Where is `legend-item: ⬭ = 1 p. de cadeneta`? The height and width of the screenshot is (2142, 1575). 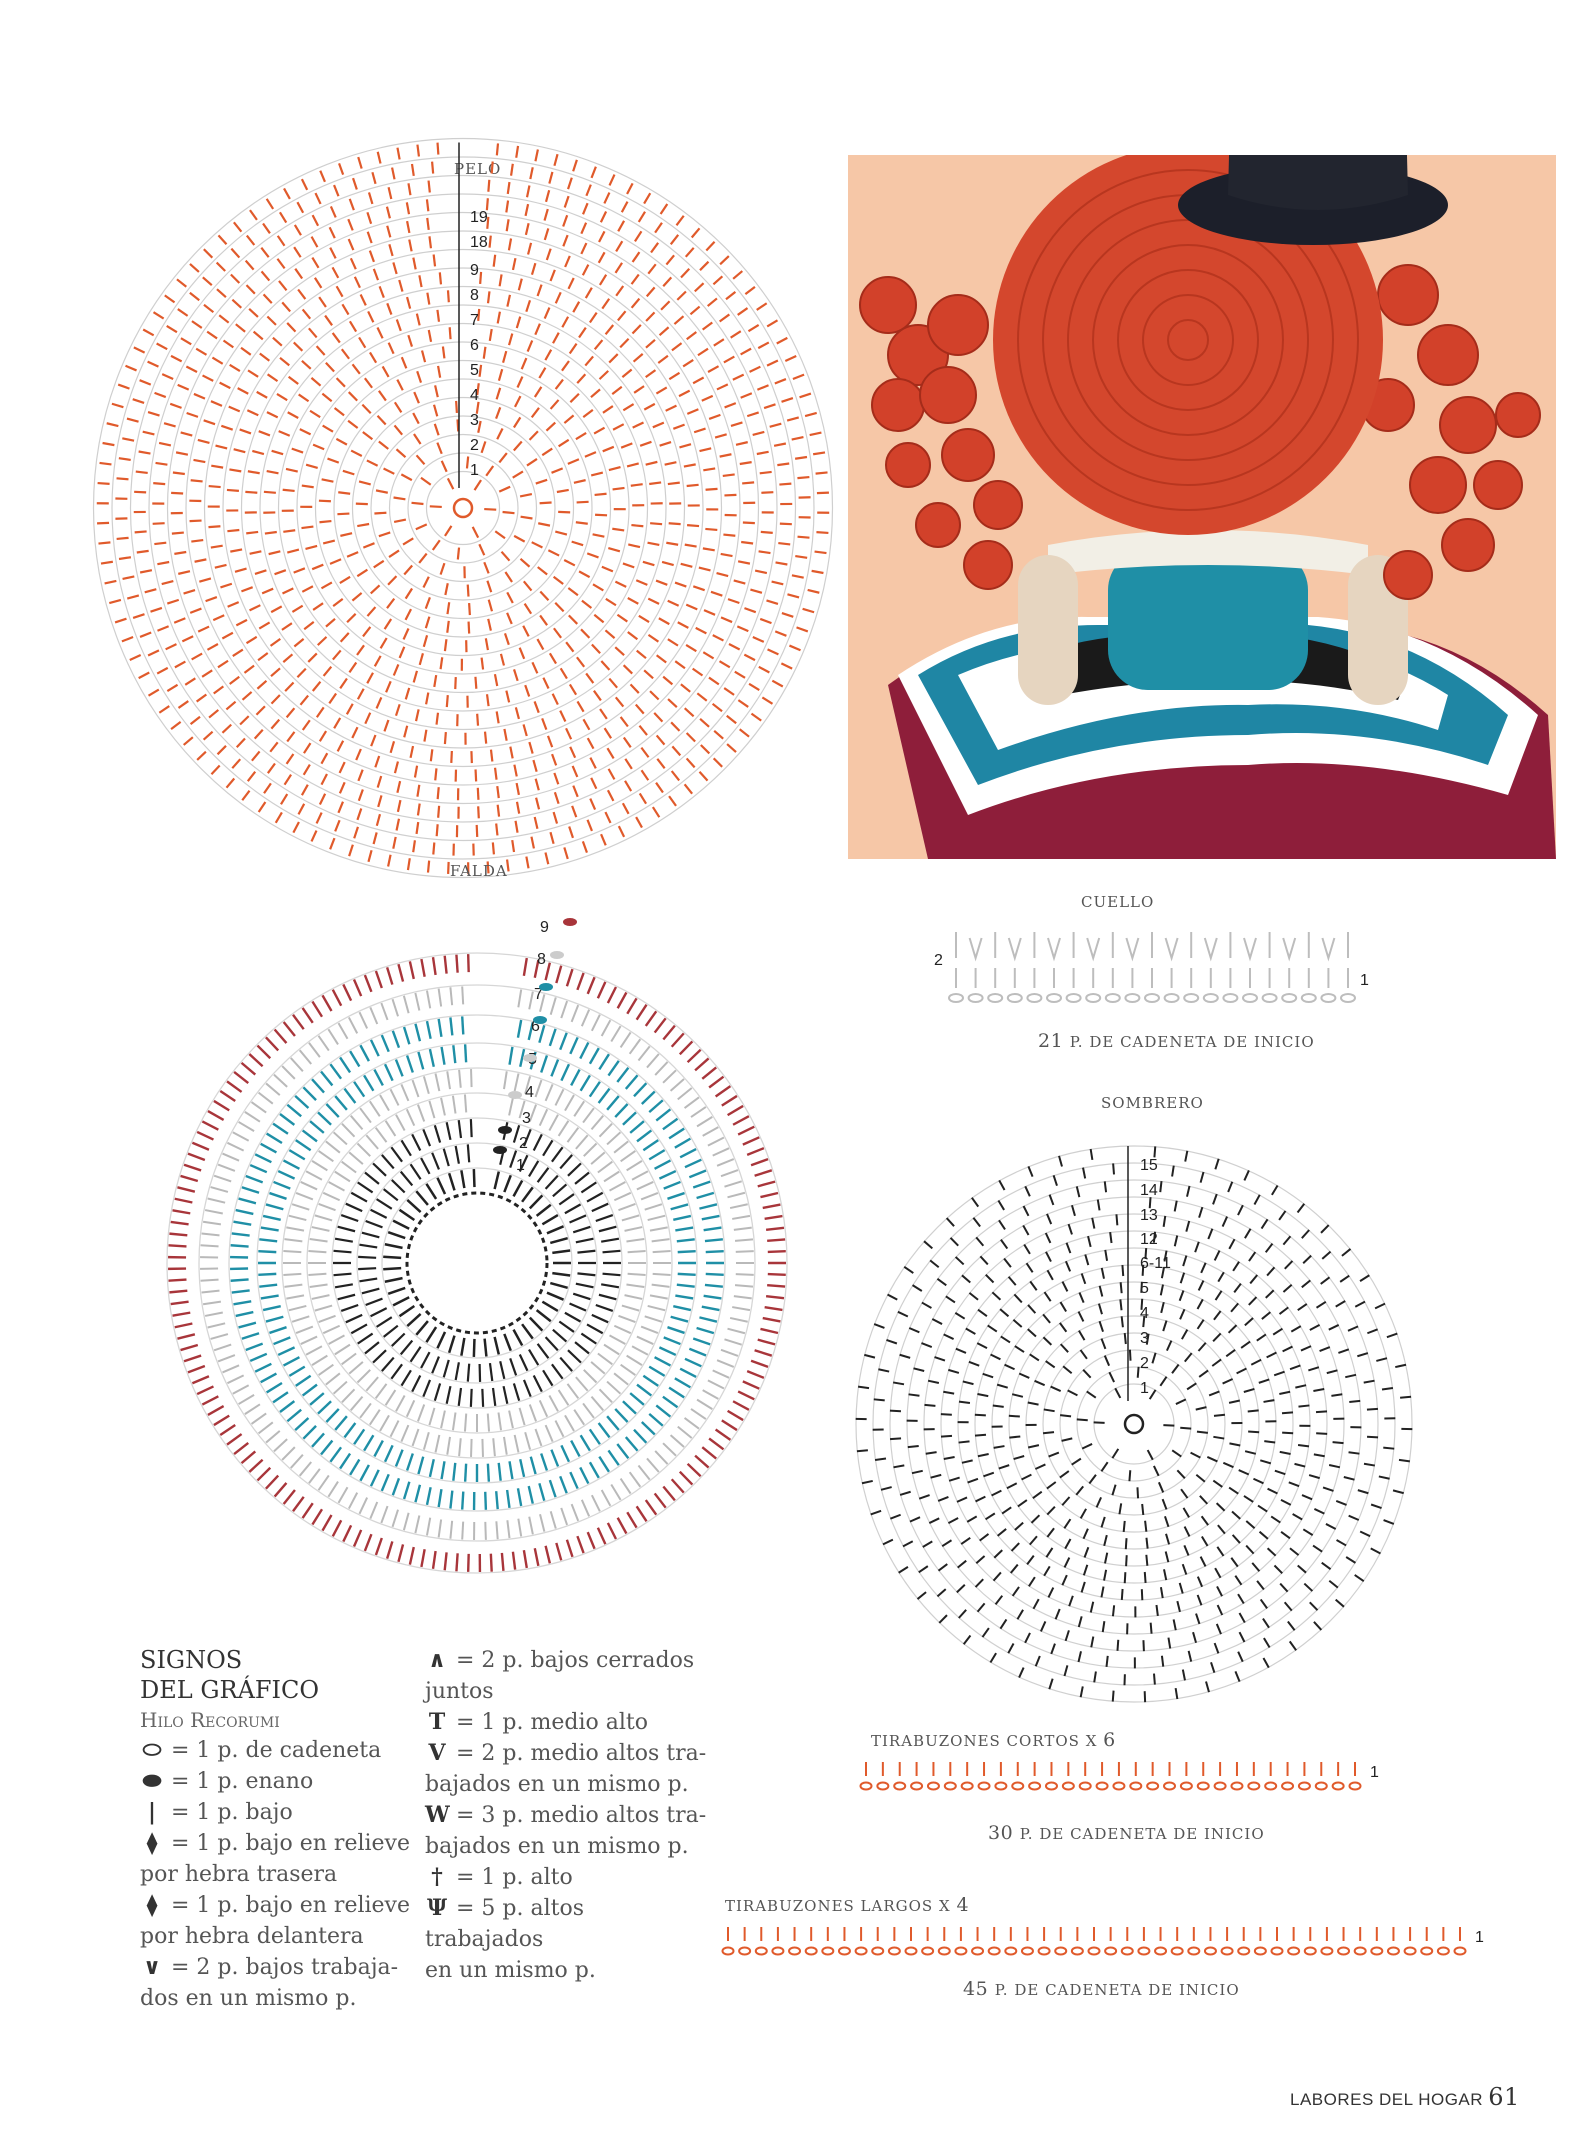 legend-item: ⬭ = 1 p. de cadeneta is located at coordinates (290, 1750).